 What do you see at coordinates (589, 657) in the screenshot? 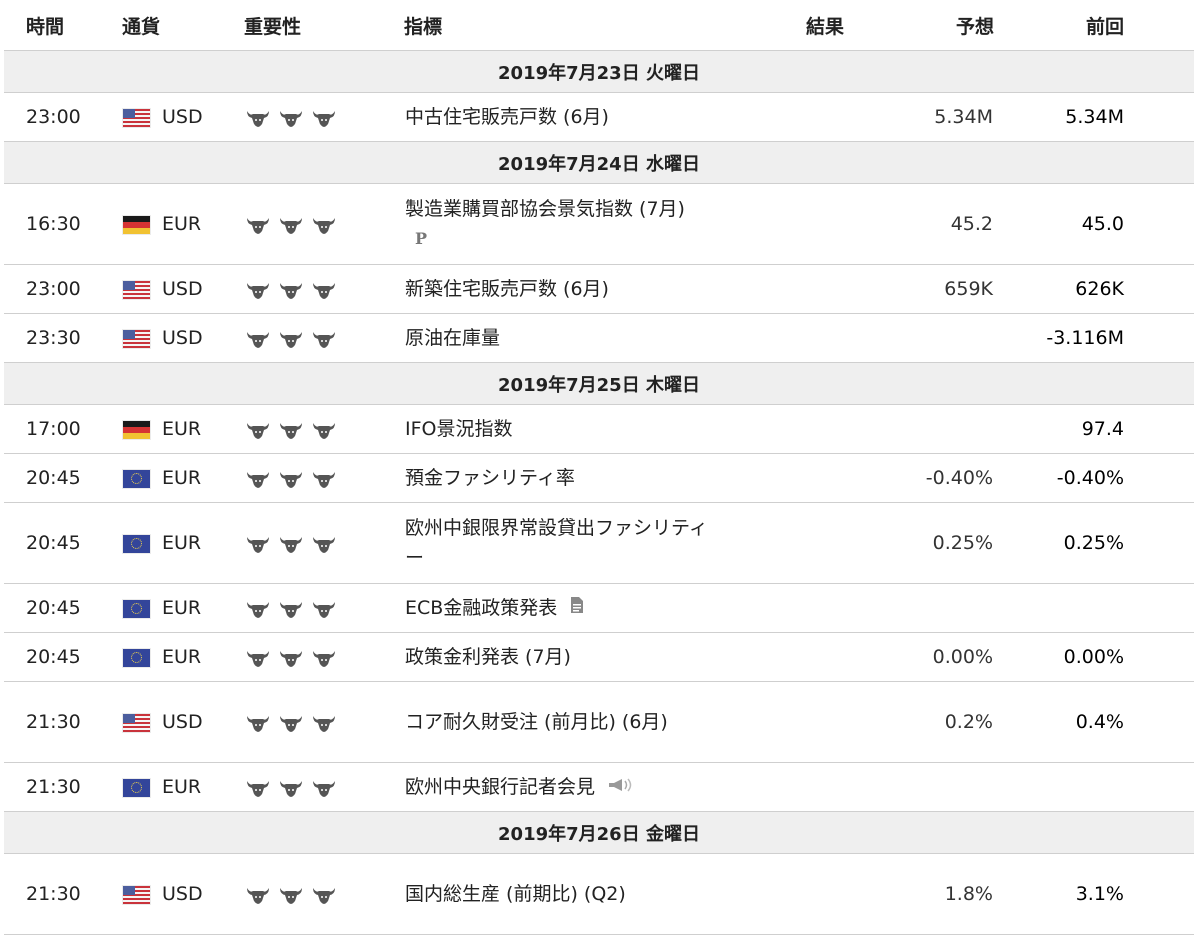
I see `event-indicator: 政策金利発表 (7月)` at bounding box center [589, 657].